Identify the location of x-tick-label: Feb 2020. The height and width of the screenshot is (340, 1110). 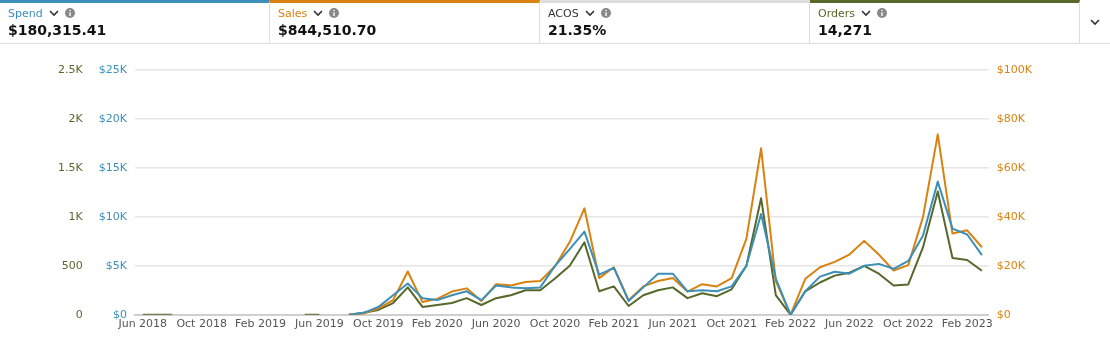
(437, 324).